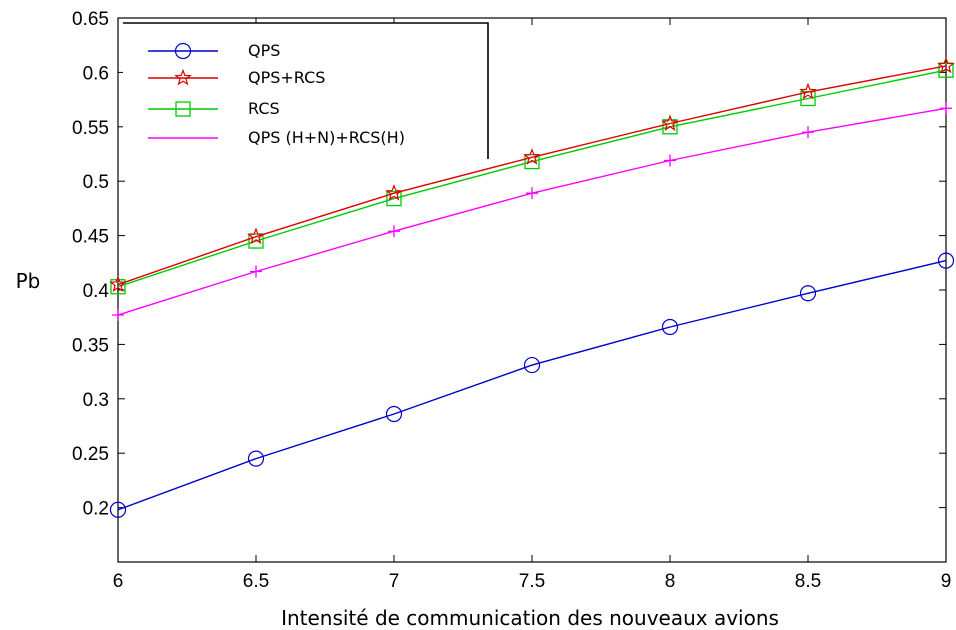 This screenshot has height=630, width=956. What do you see at coordinates (90, 237) in the screenshot?
I see `y-tick-label: 0.45` at bounding box center [90, 237].